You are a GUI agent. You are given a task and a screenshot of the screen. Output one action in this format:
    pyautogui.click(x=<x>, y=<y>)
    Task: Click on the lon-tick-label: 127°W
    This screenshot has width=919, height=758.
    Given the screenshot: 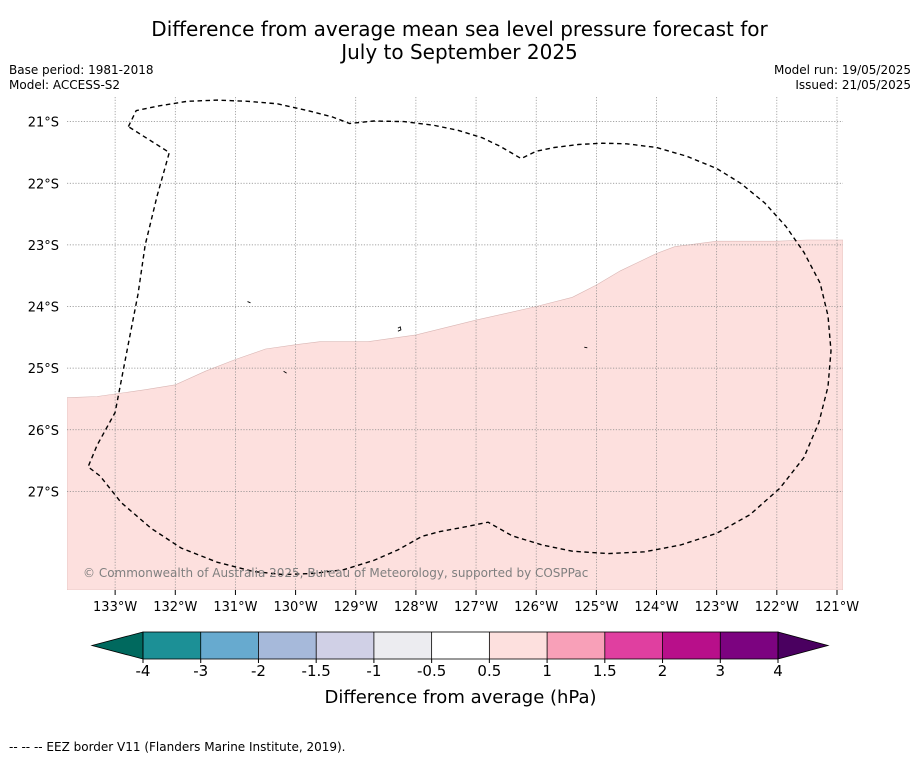 What is the action you would take?
    pyautogui.click(x=476, y=607)
    